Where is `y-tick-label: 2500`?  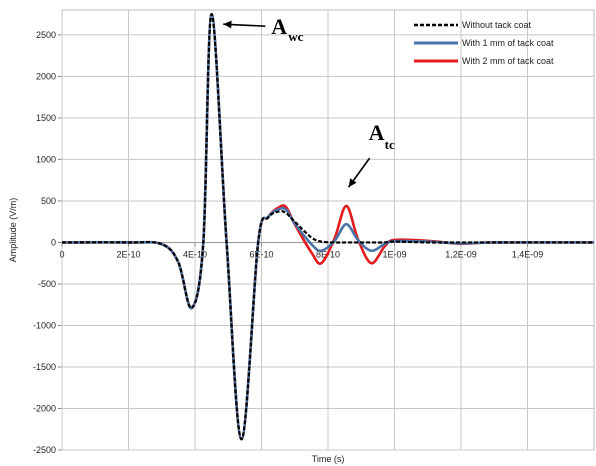
y-tick-label: 2500 is located at coordinates (46, 35).